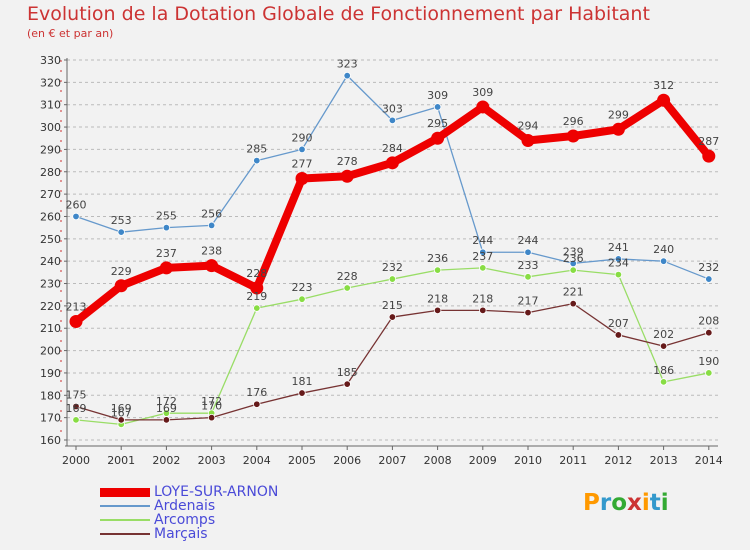  Describe the element at coordinates (708, 141) in the screenshot. I see `data-label-loye-sur-arnon: 287` at that location.